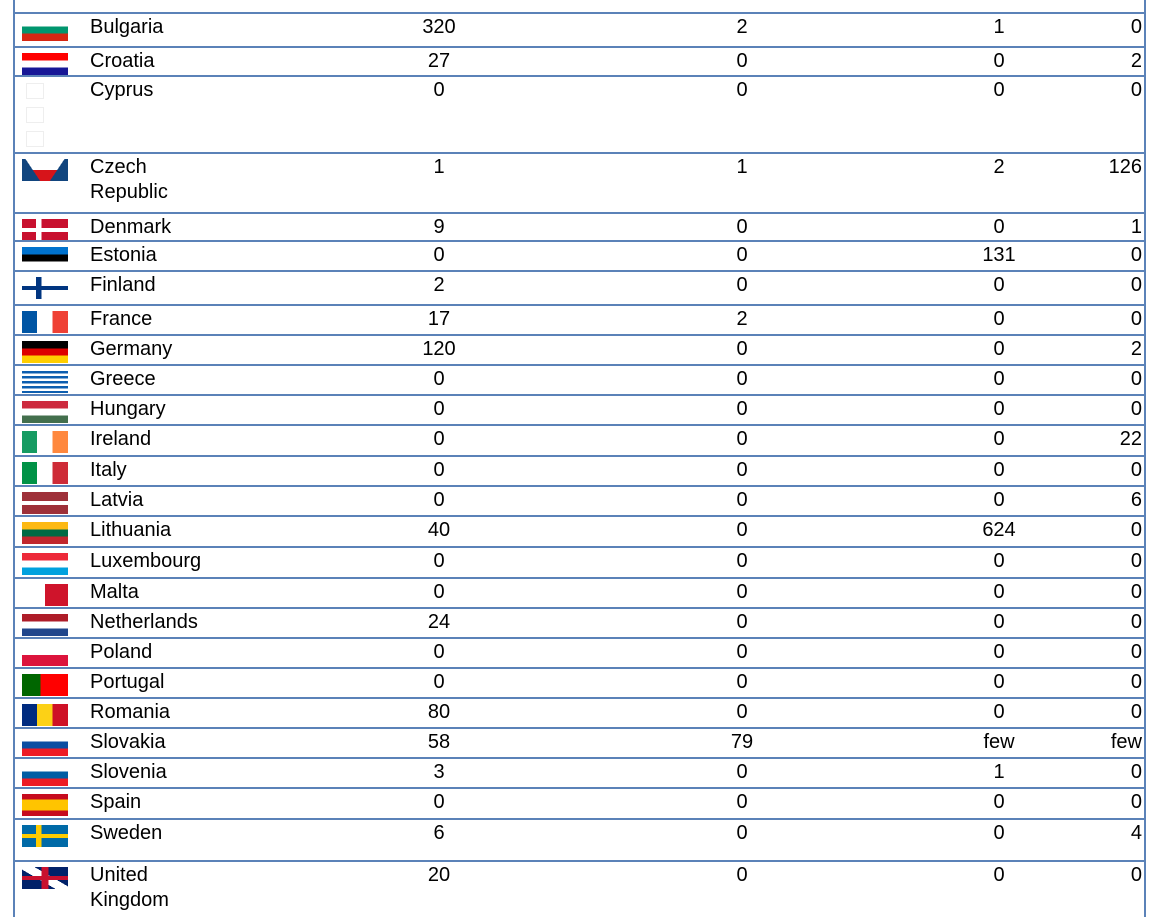 Image resolution: width=1152 pixels, height=917 pixels. Describe the element at coordinates (742, 167) in the screenshot. I see `table-cell: 1` at that location.